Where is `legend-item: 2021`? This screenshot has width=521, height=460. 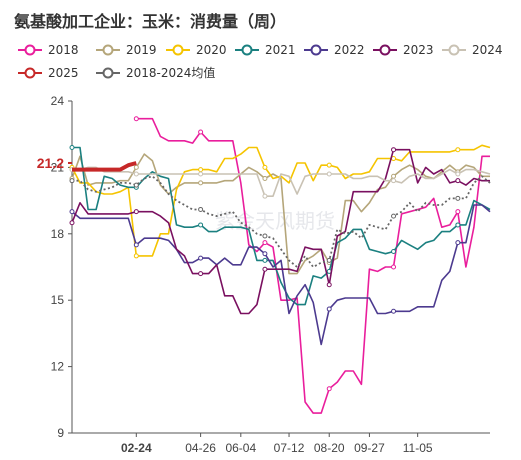 legend-item: 2021 is located at coordinates (265, 50).